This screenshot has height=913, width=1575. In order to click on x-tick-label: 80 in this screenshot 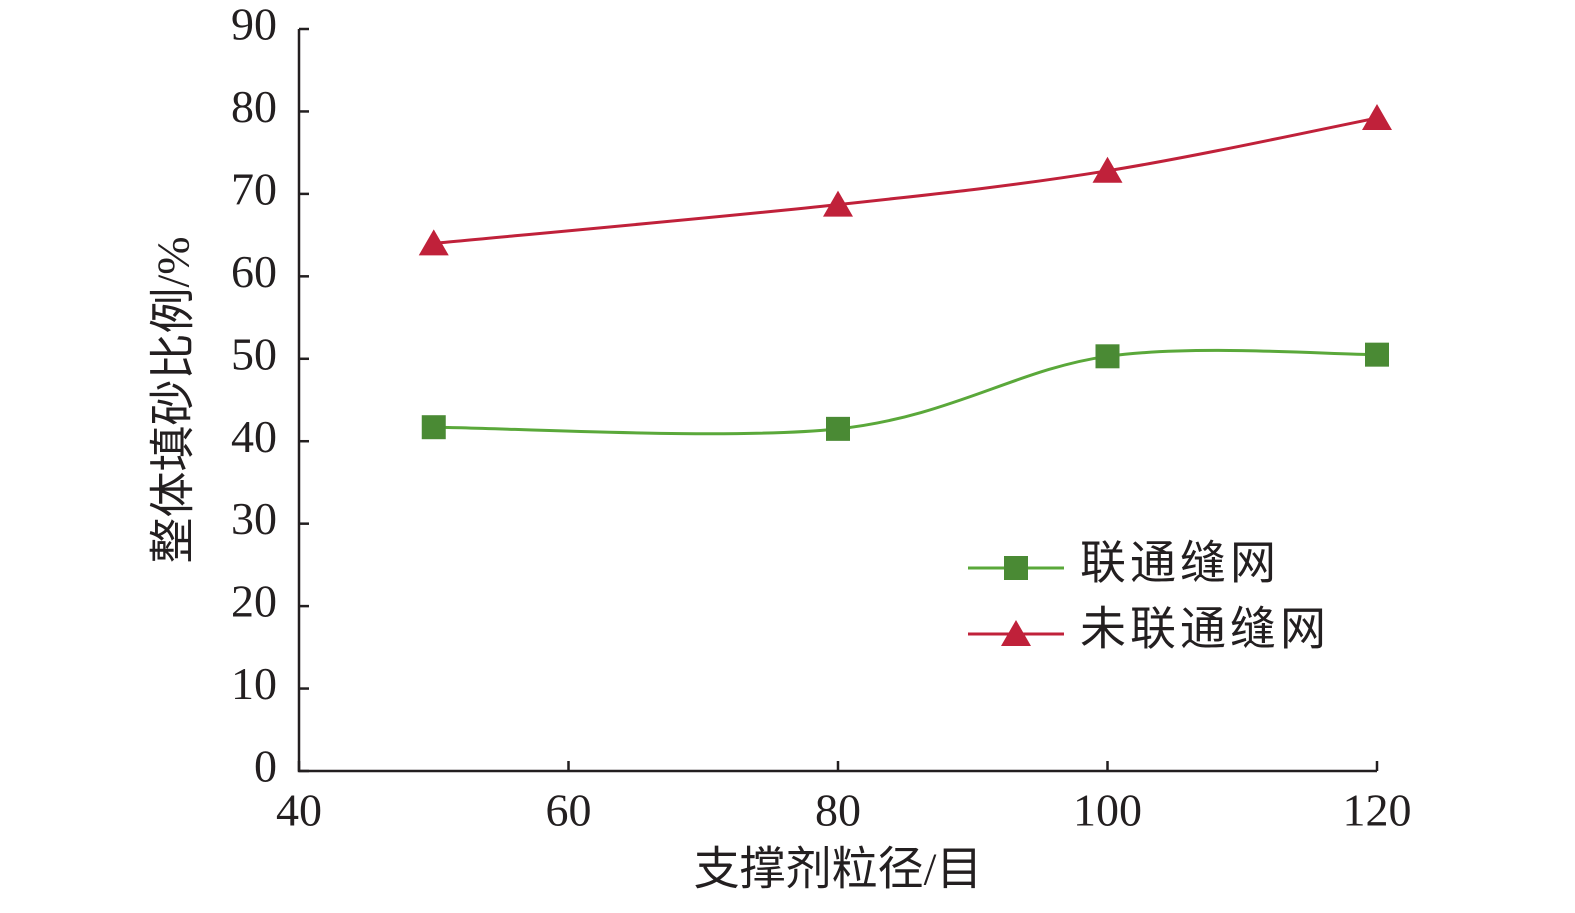, I will do `click(838, 810)`.